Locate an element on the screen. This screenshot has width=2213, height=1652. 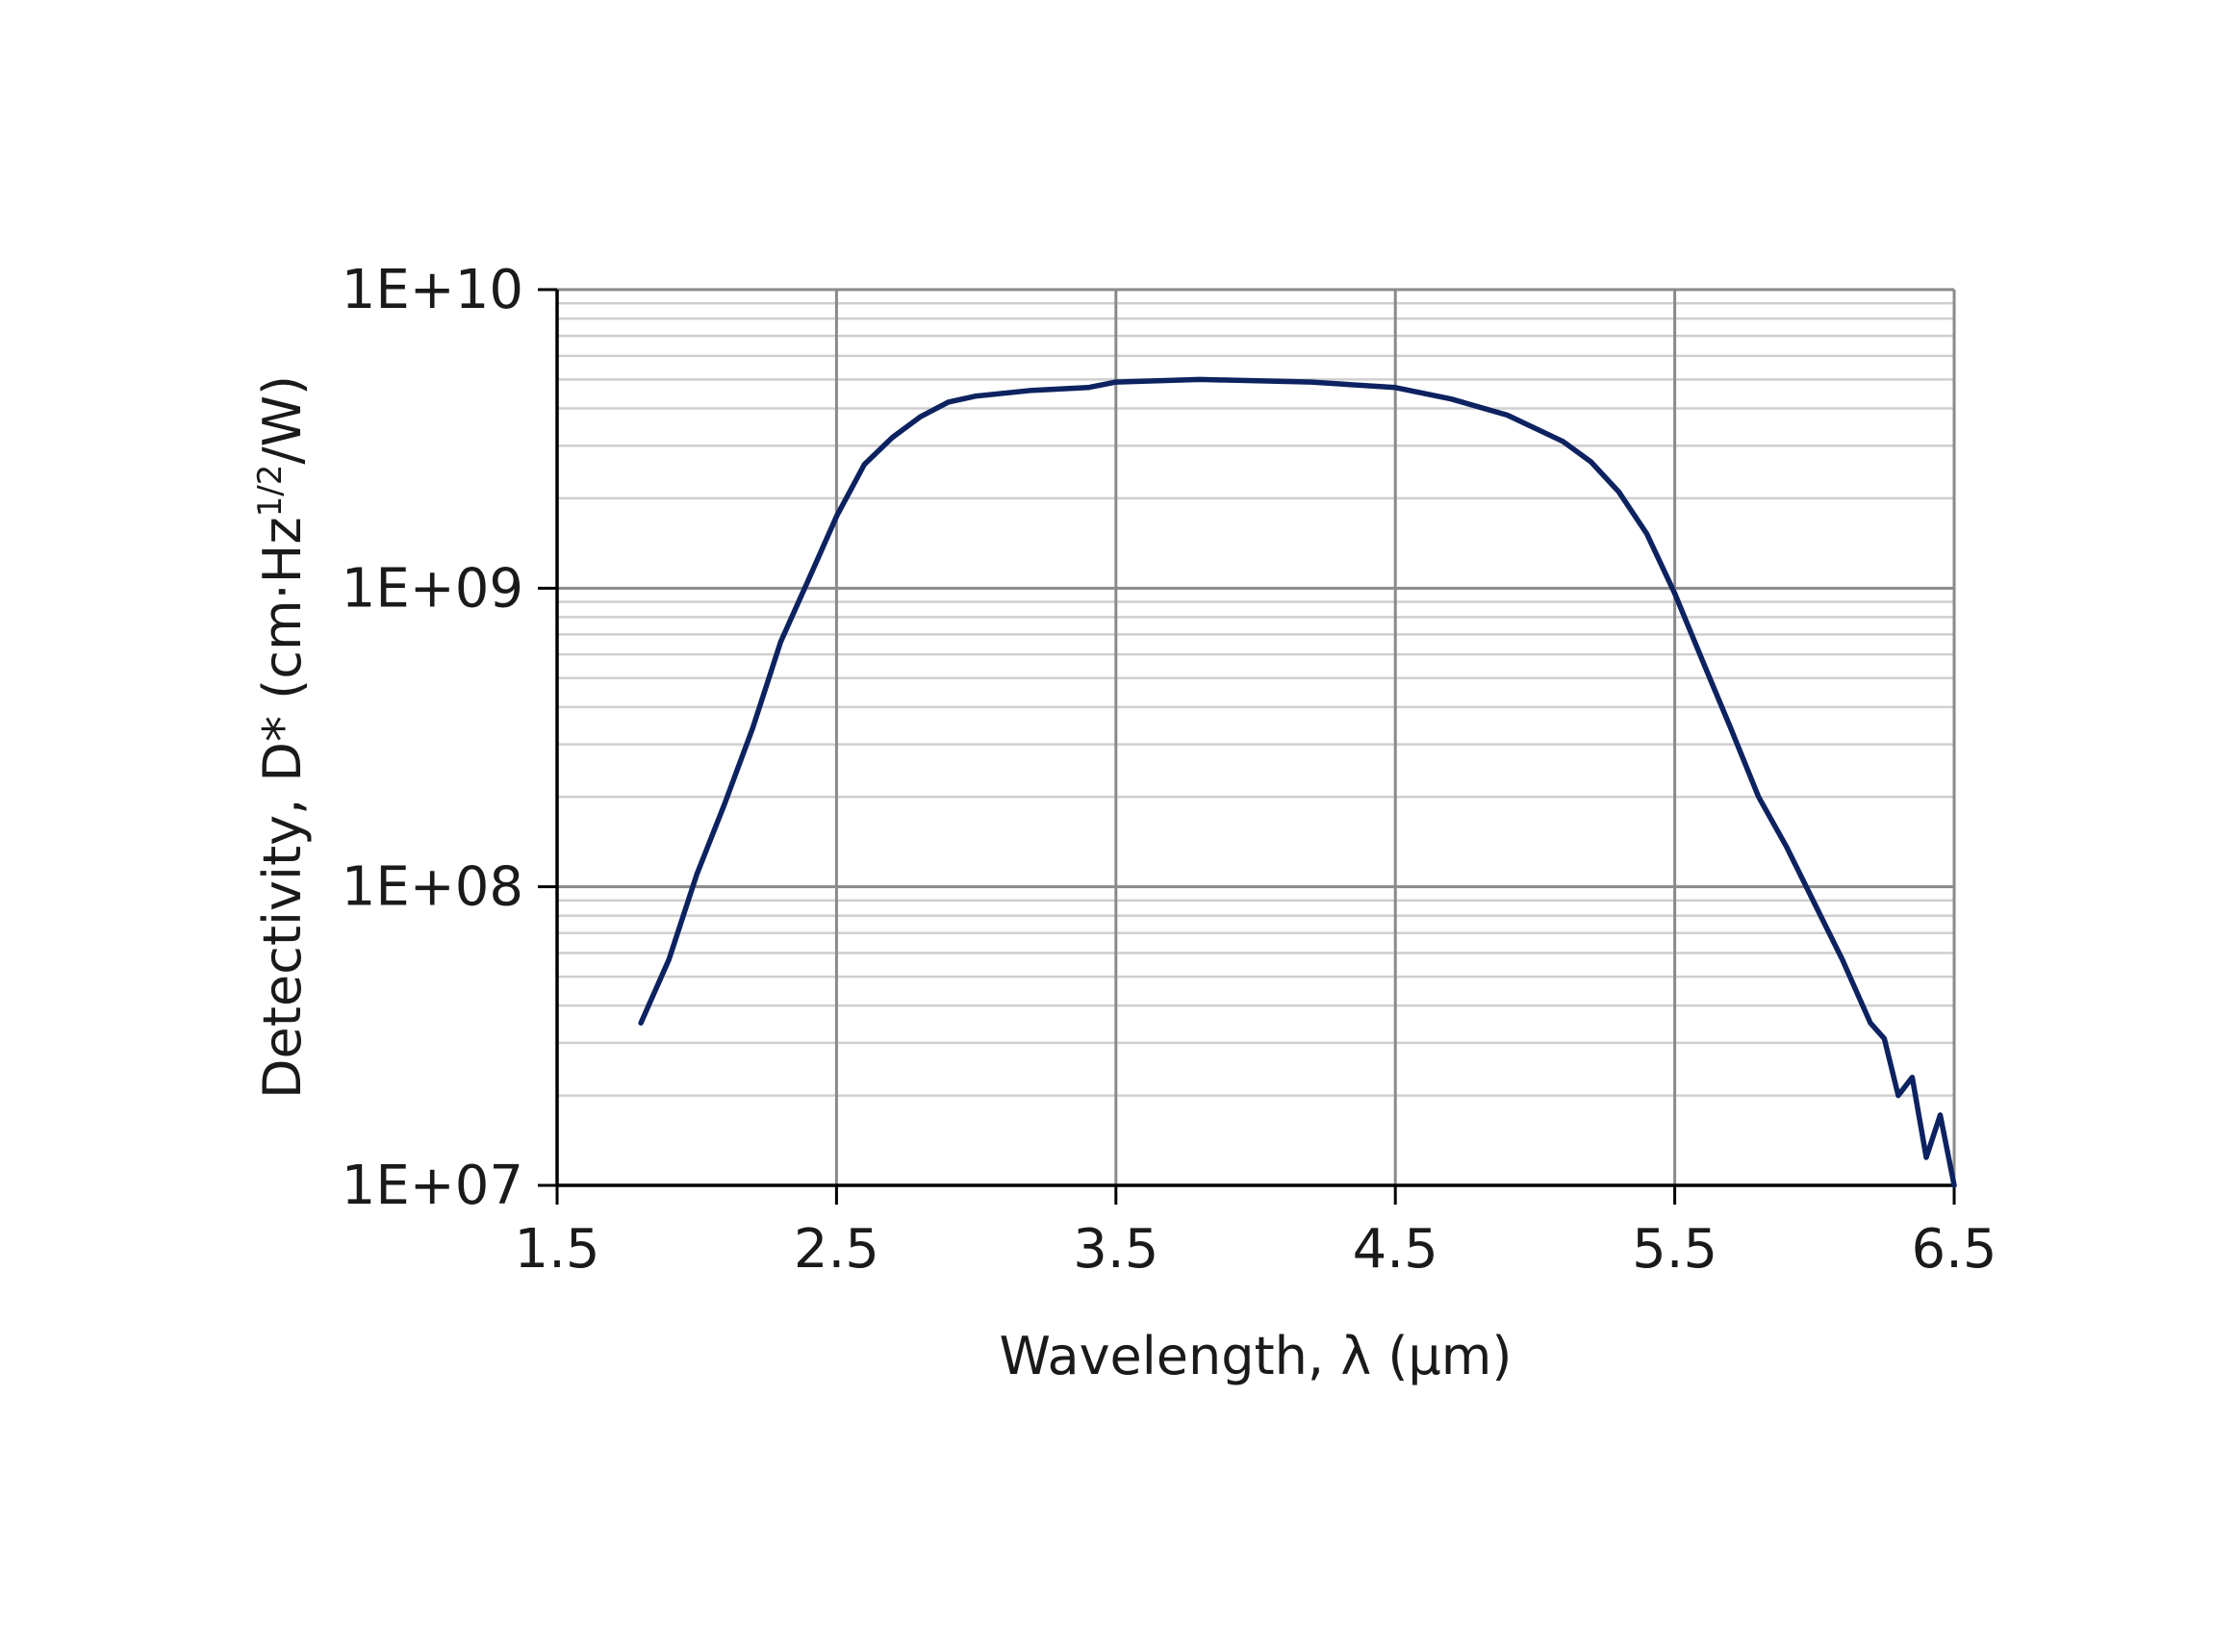
x-axis-label: Wavelength, λ (µm) is located at coordinates (1256, 1356).